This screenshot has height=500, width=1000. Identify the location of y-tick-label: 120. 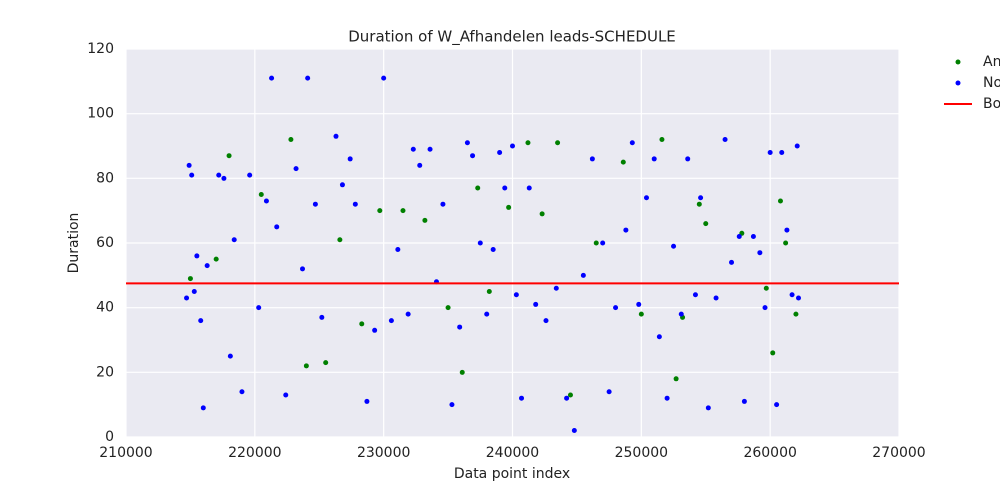
(100, 49).